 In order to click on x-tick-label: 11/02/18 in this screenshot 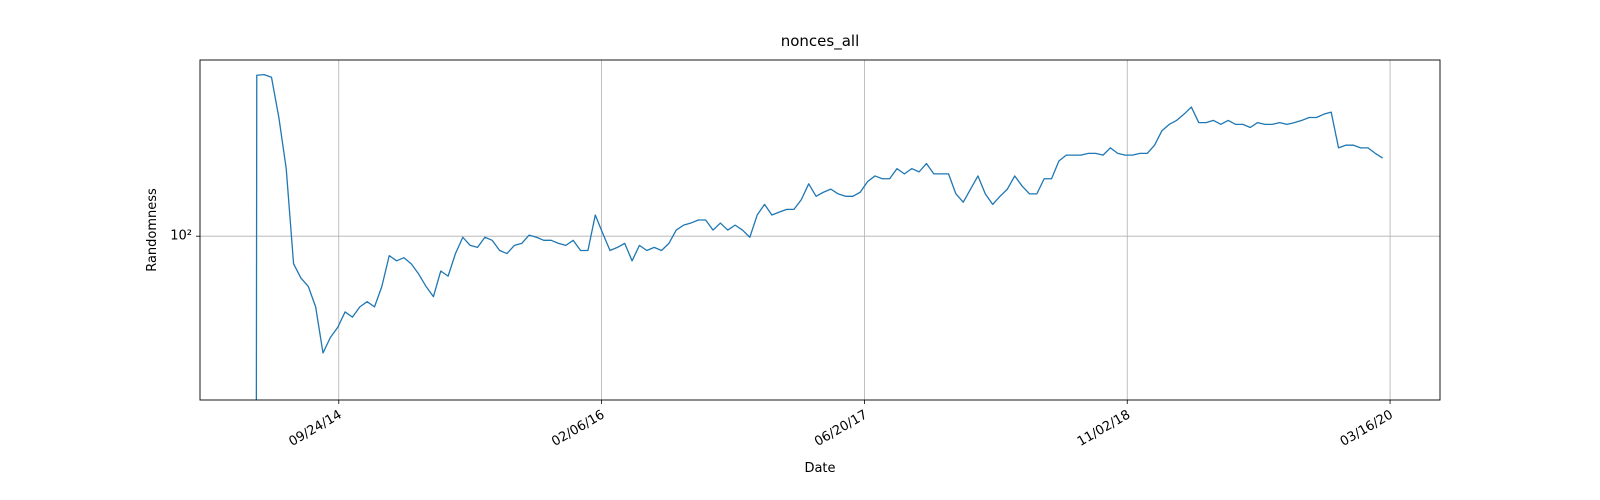, I will do `click(1104, 429)`.